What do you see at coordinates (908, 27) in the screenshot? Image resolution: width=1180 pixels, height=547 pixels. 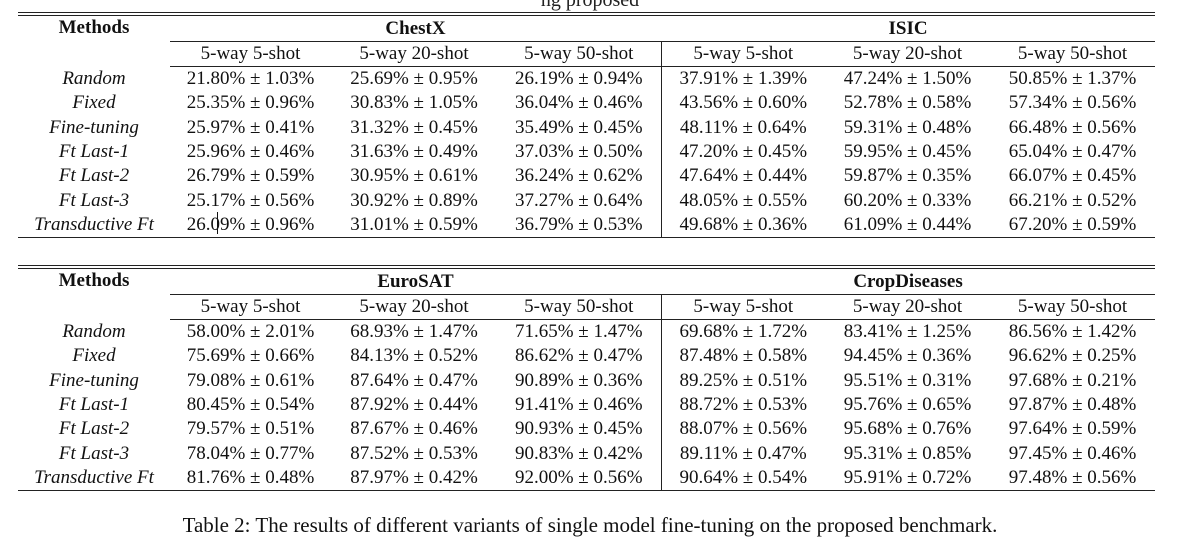 I see `group-header-isic: ISIC` at bounding box center [908, 27].